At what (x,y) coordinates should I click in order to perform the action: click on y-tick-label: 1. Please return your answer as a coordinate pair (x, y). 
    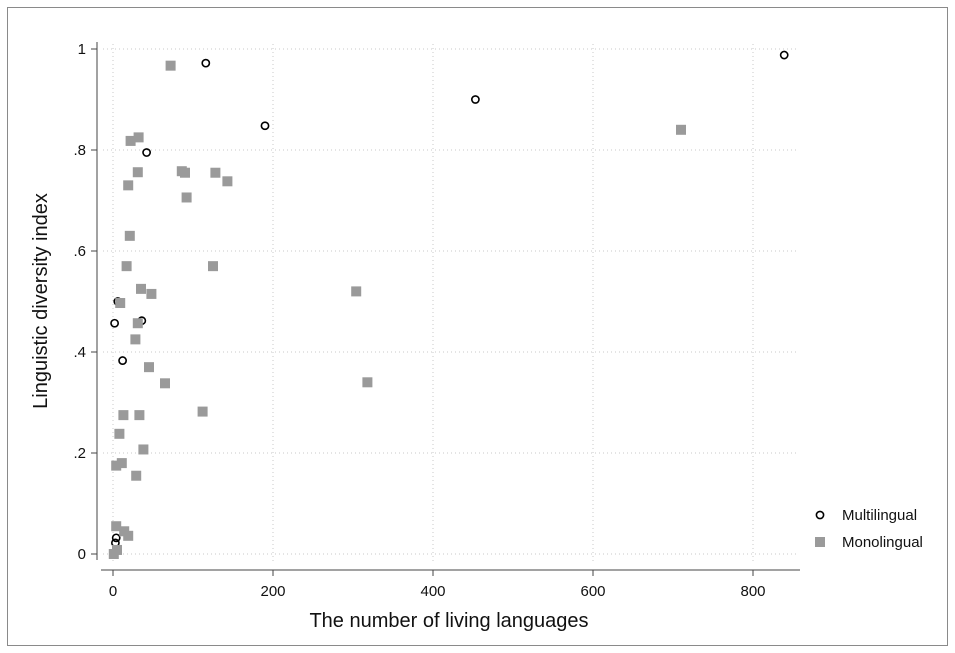
    Looking at the image, I should click on (82, 49).